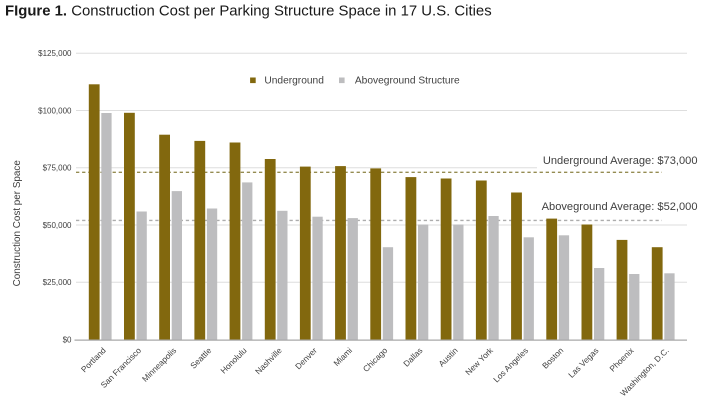 This screenshot has height=409, width=710. Describe the element at coordinates (57, 282) in the screenshot. I see `svg-text: $25,000` at that location.